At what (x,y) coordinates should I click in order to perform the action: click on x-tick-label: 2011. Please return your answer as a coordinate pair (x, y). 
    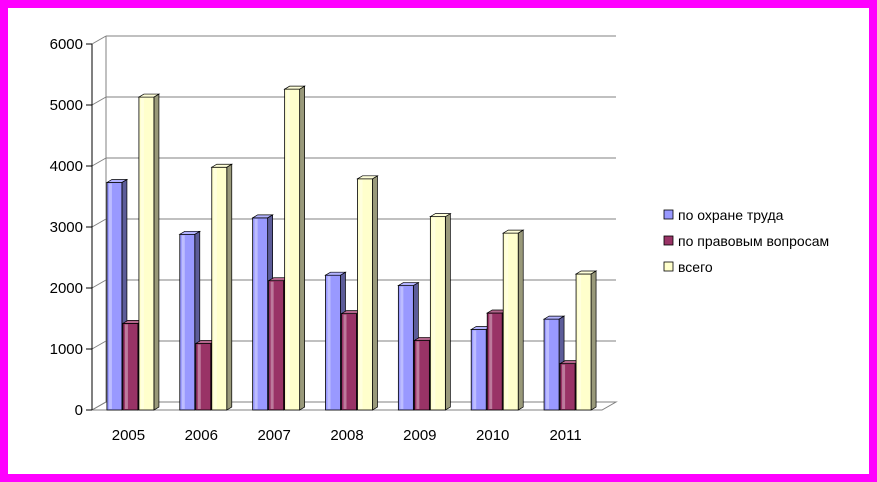
    Looking at the image, I should click on (565, 435).